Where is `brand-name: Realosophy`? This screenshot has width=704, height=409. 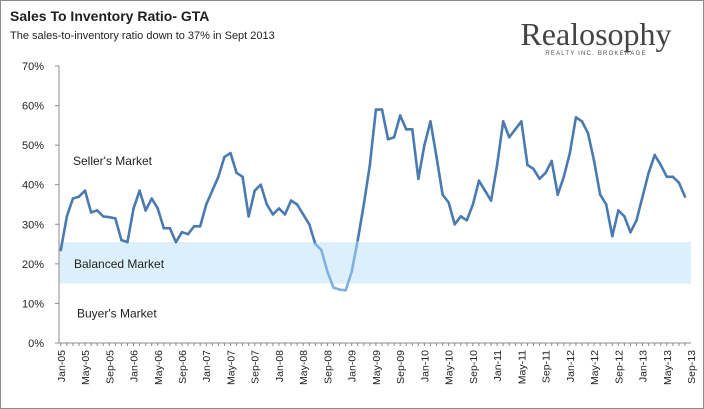
brand-name: Realosophy is located at coordinates (596, 34).